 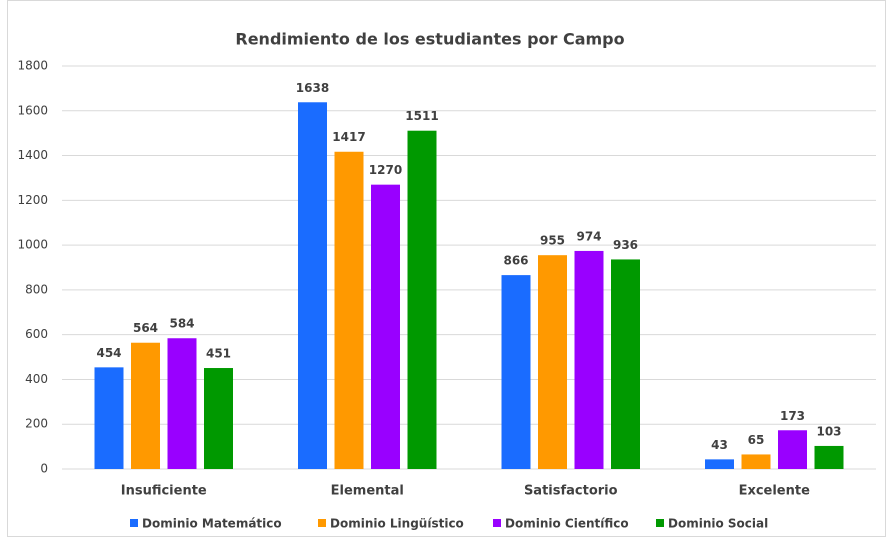 I want to click on legend-label: Dominio Lingüístico, so click(x=397, y=524).